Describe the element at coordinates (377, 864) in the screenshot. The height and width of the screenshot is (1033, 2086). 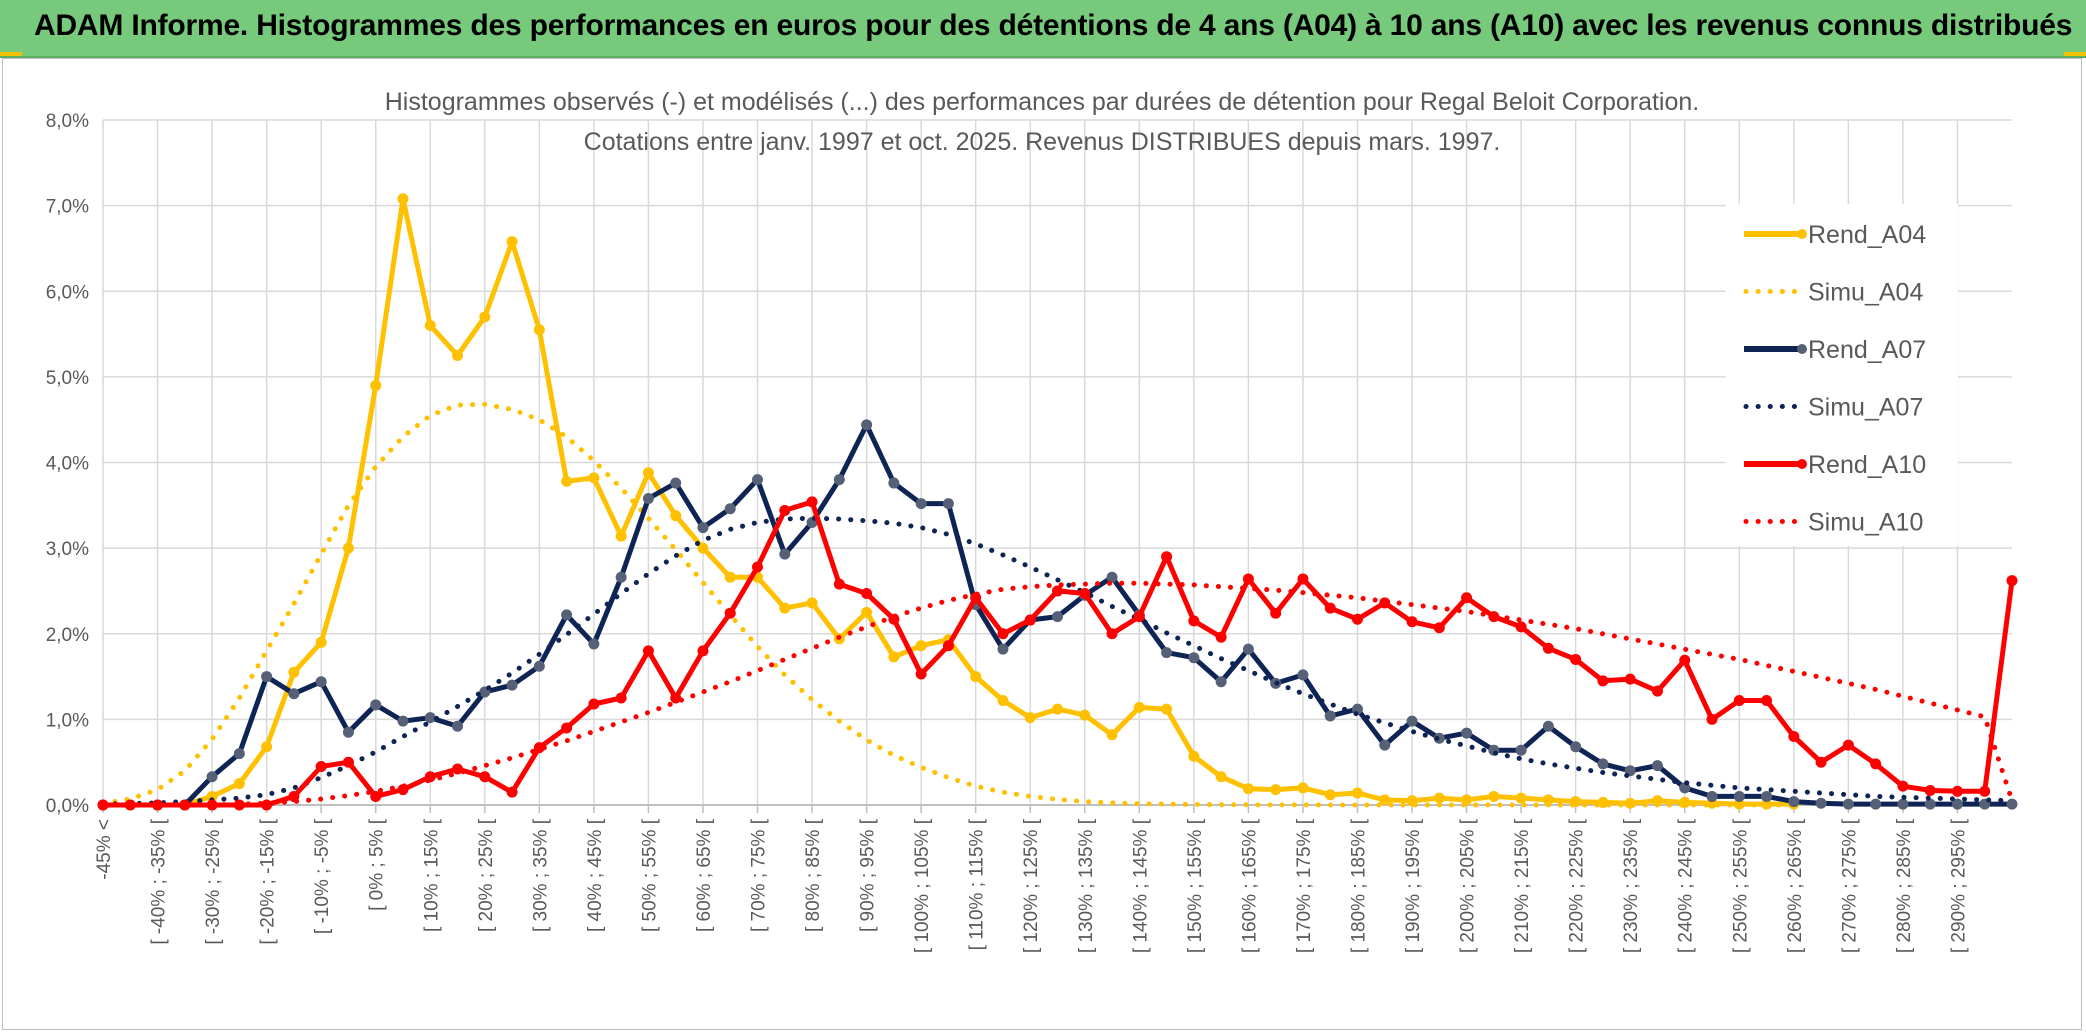
I see `x-tick-label: [ 0% ; 5% [` at that location.